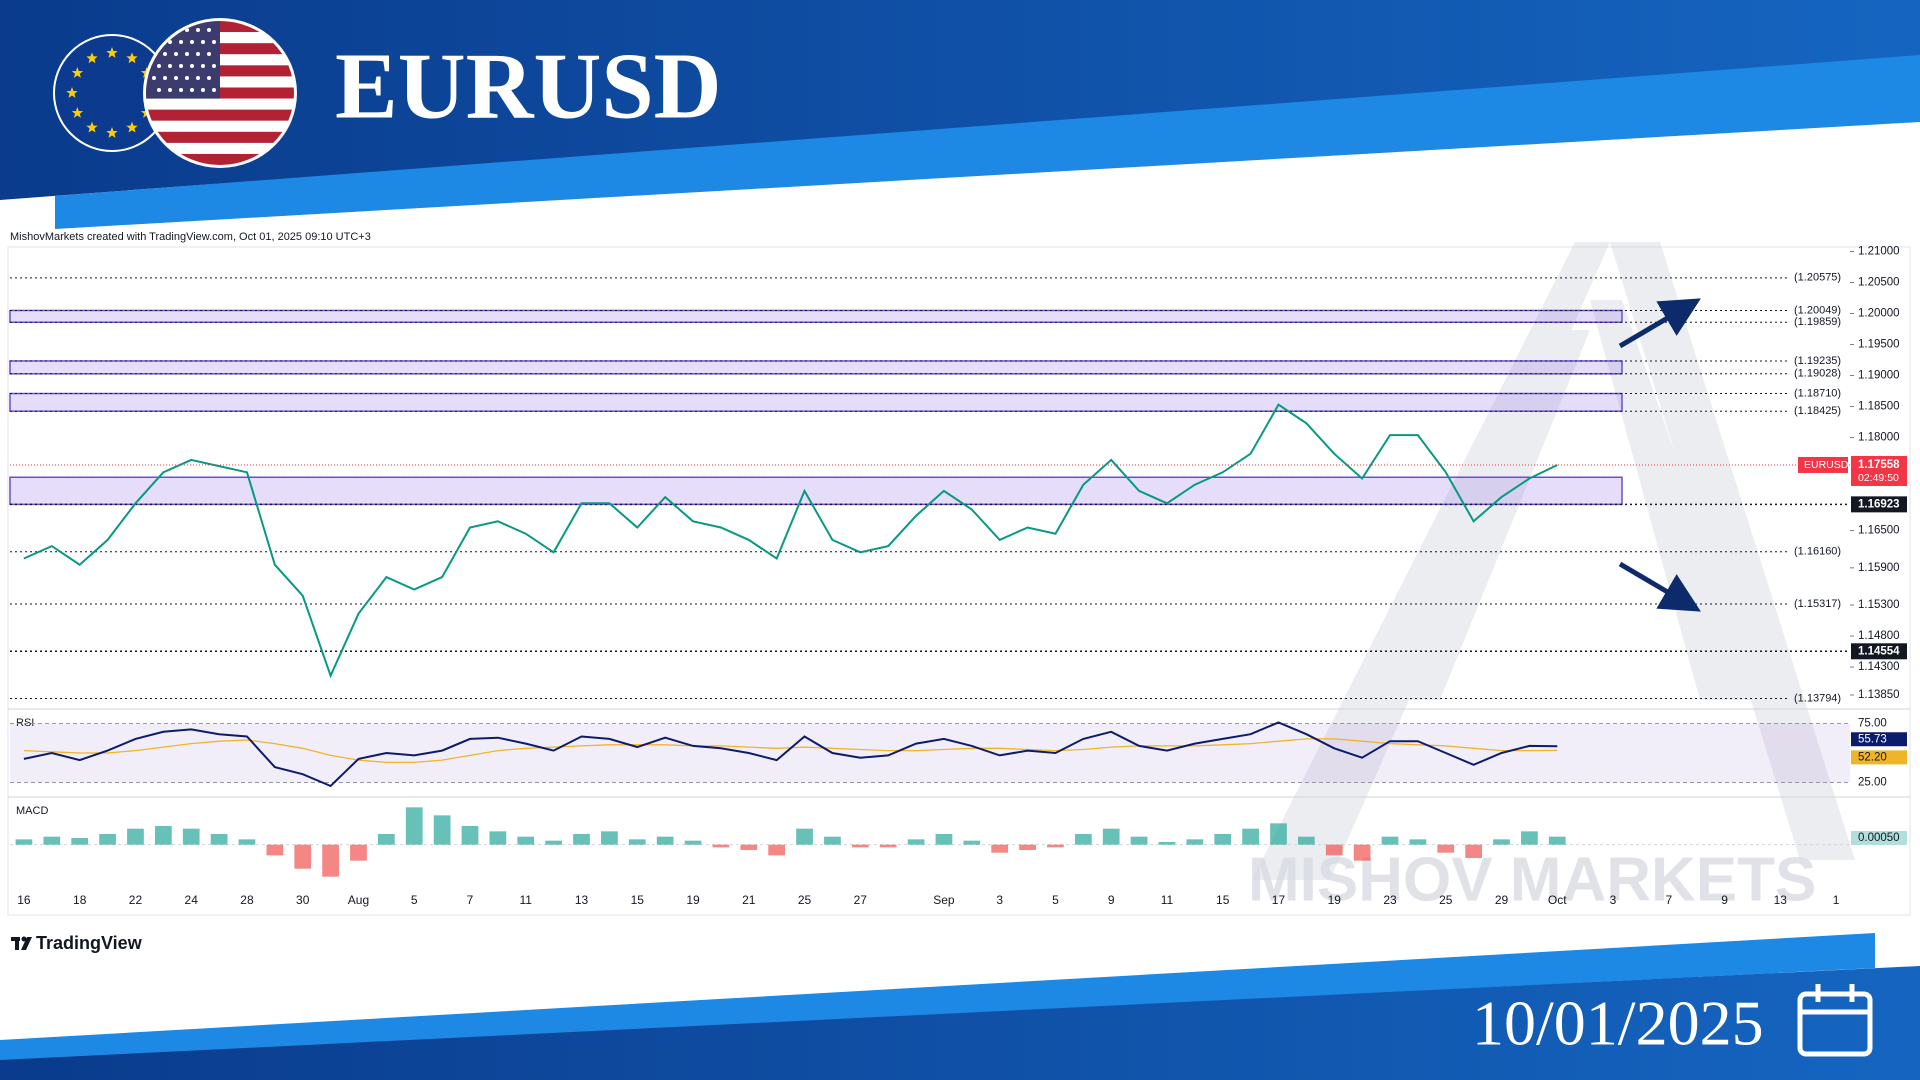  Describe the element at coordinates (247, 900) in the screenshot. I see `x-tick-label: 28` at that location.